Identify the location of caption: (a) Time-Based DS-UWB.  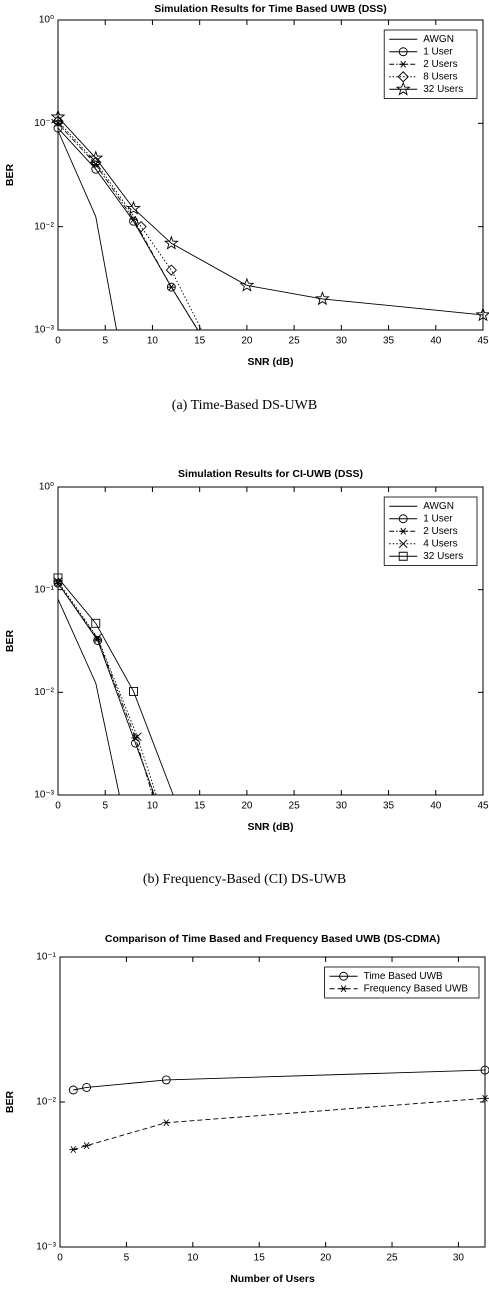
(244, 405).